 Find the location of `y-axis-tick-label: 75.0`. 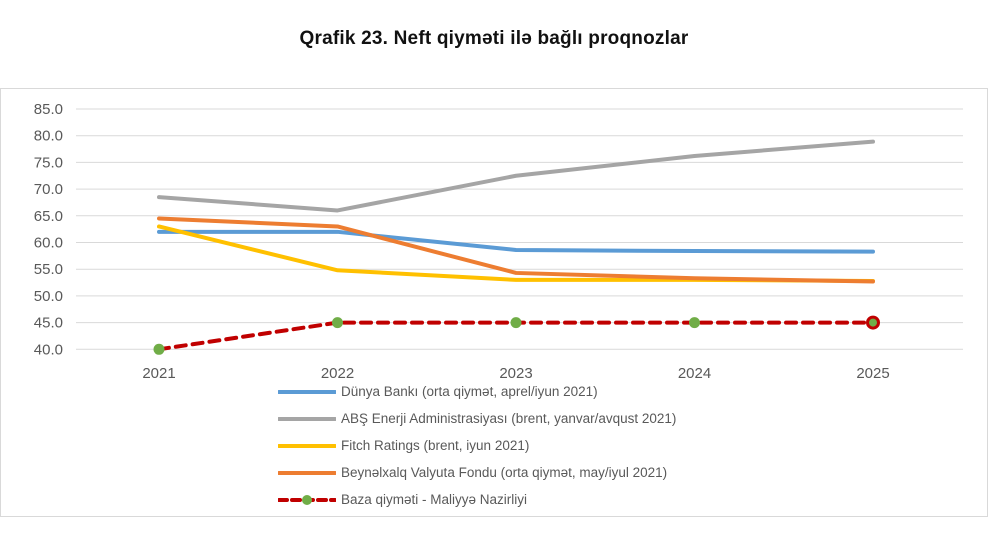

y-axis-tick-label: 75.0 is located at coordinates (48, 162).